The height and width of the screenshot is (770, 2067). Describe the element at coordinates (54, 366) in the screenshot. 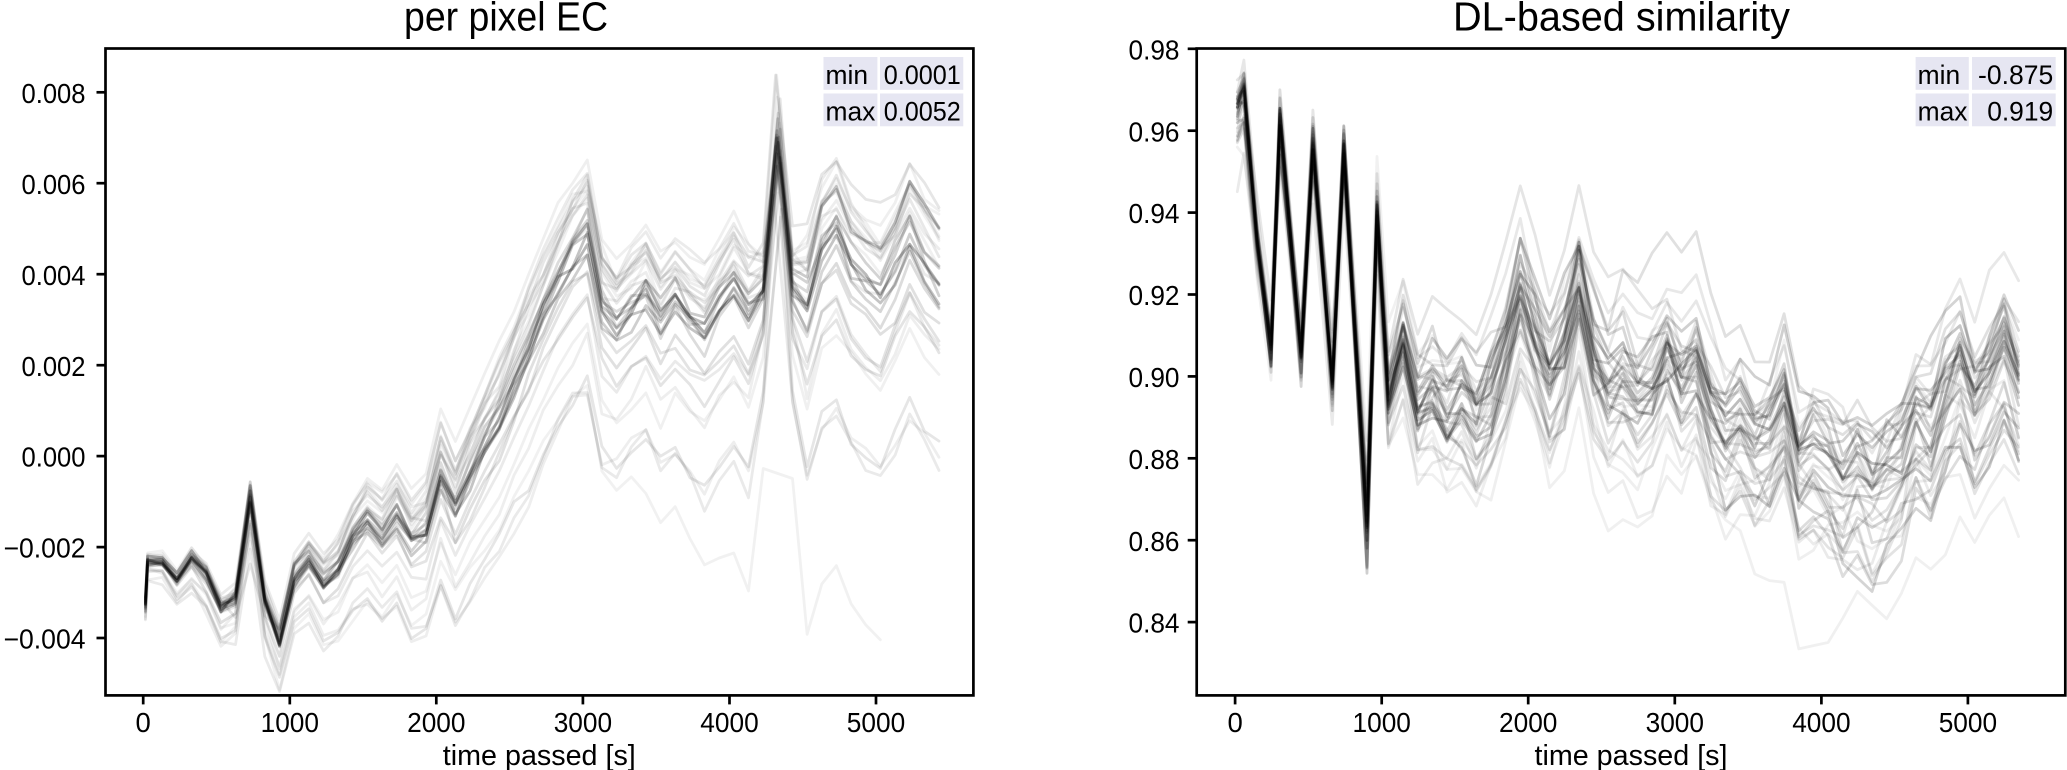

I see `svg-text: 0.002` at that location.